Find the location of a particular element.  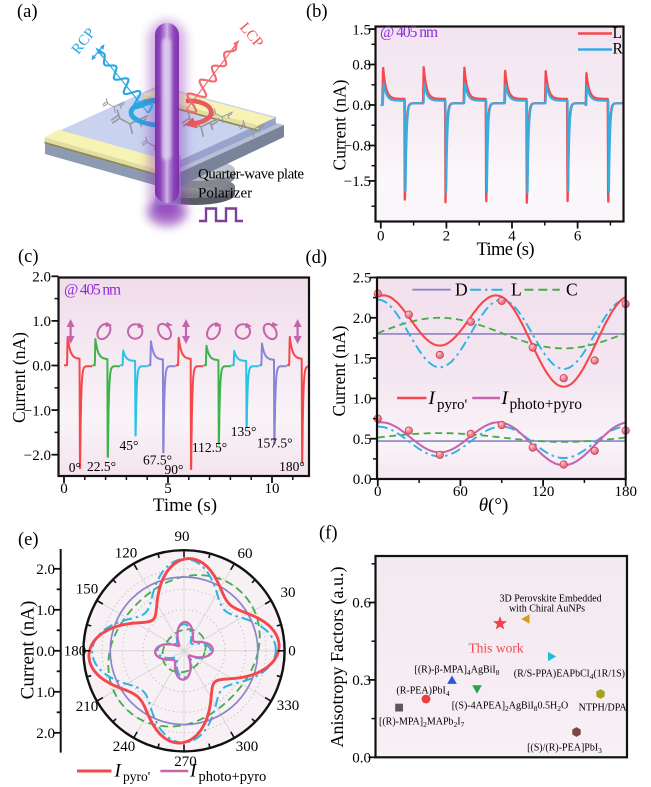

svg-text: This work is located at coordinates (495, 648).